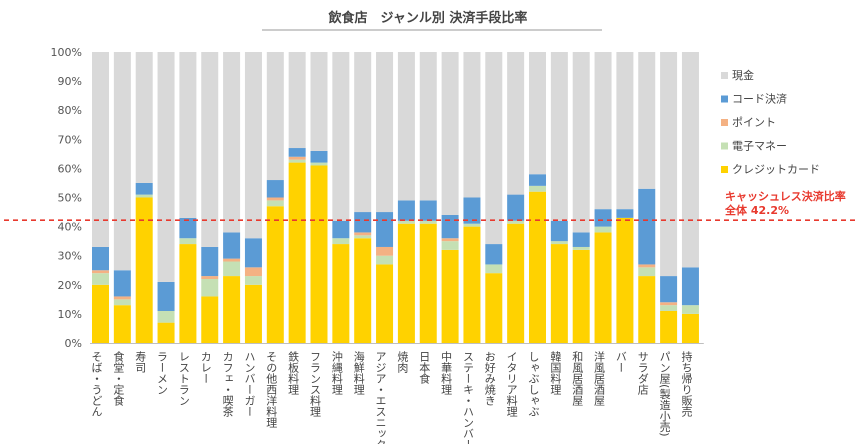  I want to click on legend-label: 電子マネー, so click(759, 146).